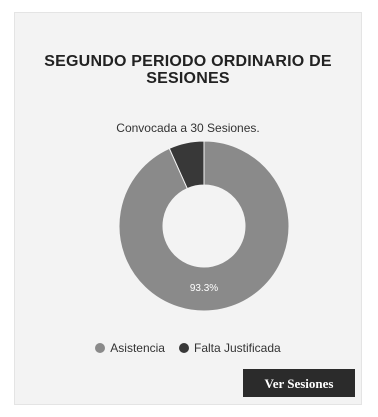 This screenshot has width=378, height=417. I want to click on legend-label-asistencia: Asistencia, so click(137, 348).